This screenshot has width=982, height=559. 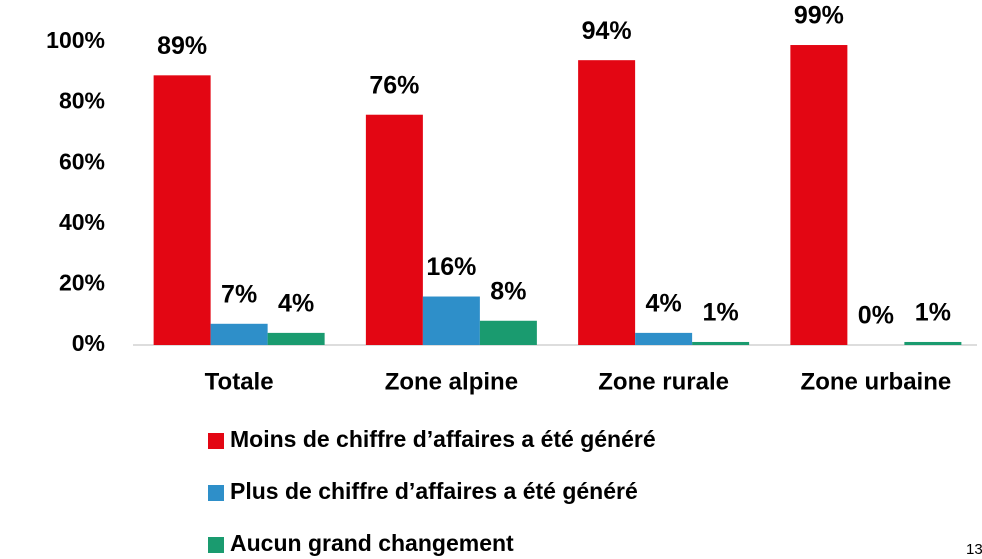 What do you see at coordinates (394, 85) in the screenshot?
I see `value-label: 76%` at bounding box center [394, 85].